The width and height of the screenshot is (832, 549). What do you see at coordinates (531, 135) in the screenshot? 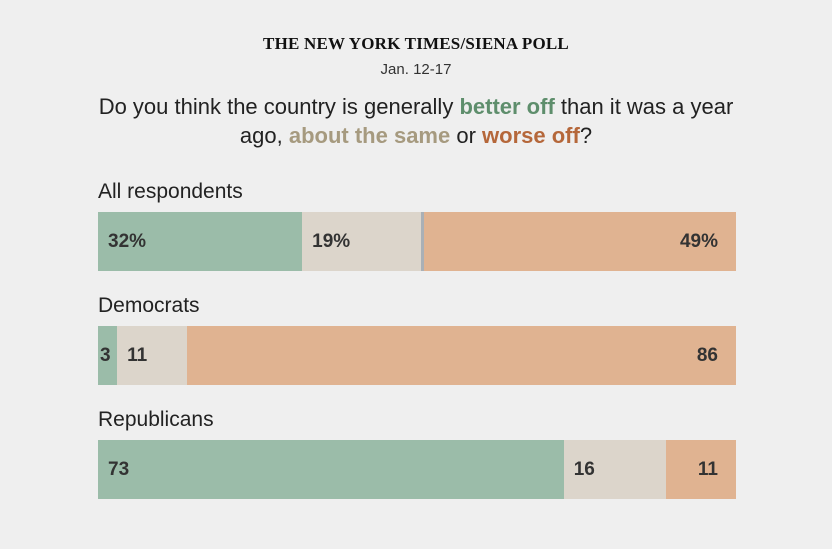
I see `question-worse-off: worse off` at bounding box center [531, 135].